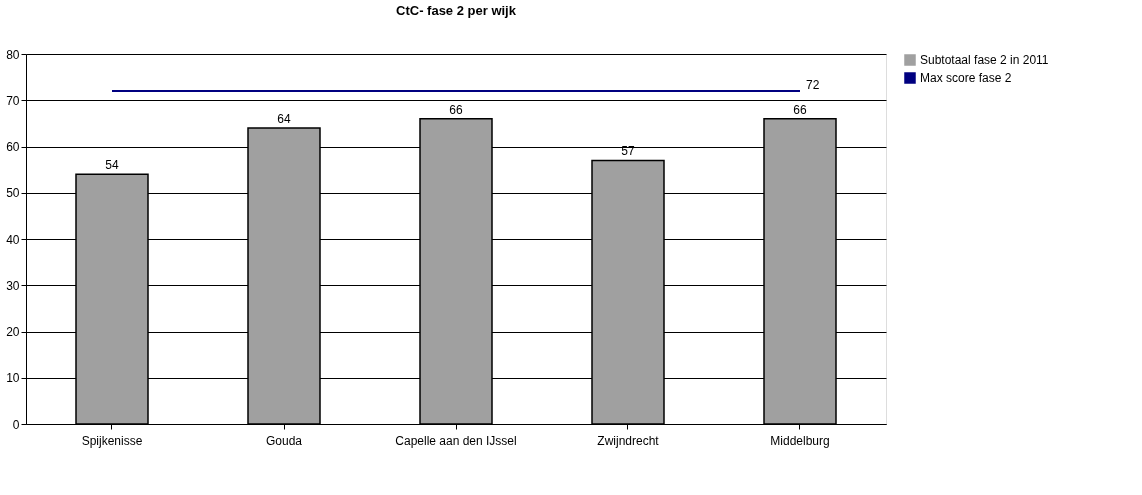  I want to click on y-tick-label: 70, so click(13, 100).